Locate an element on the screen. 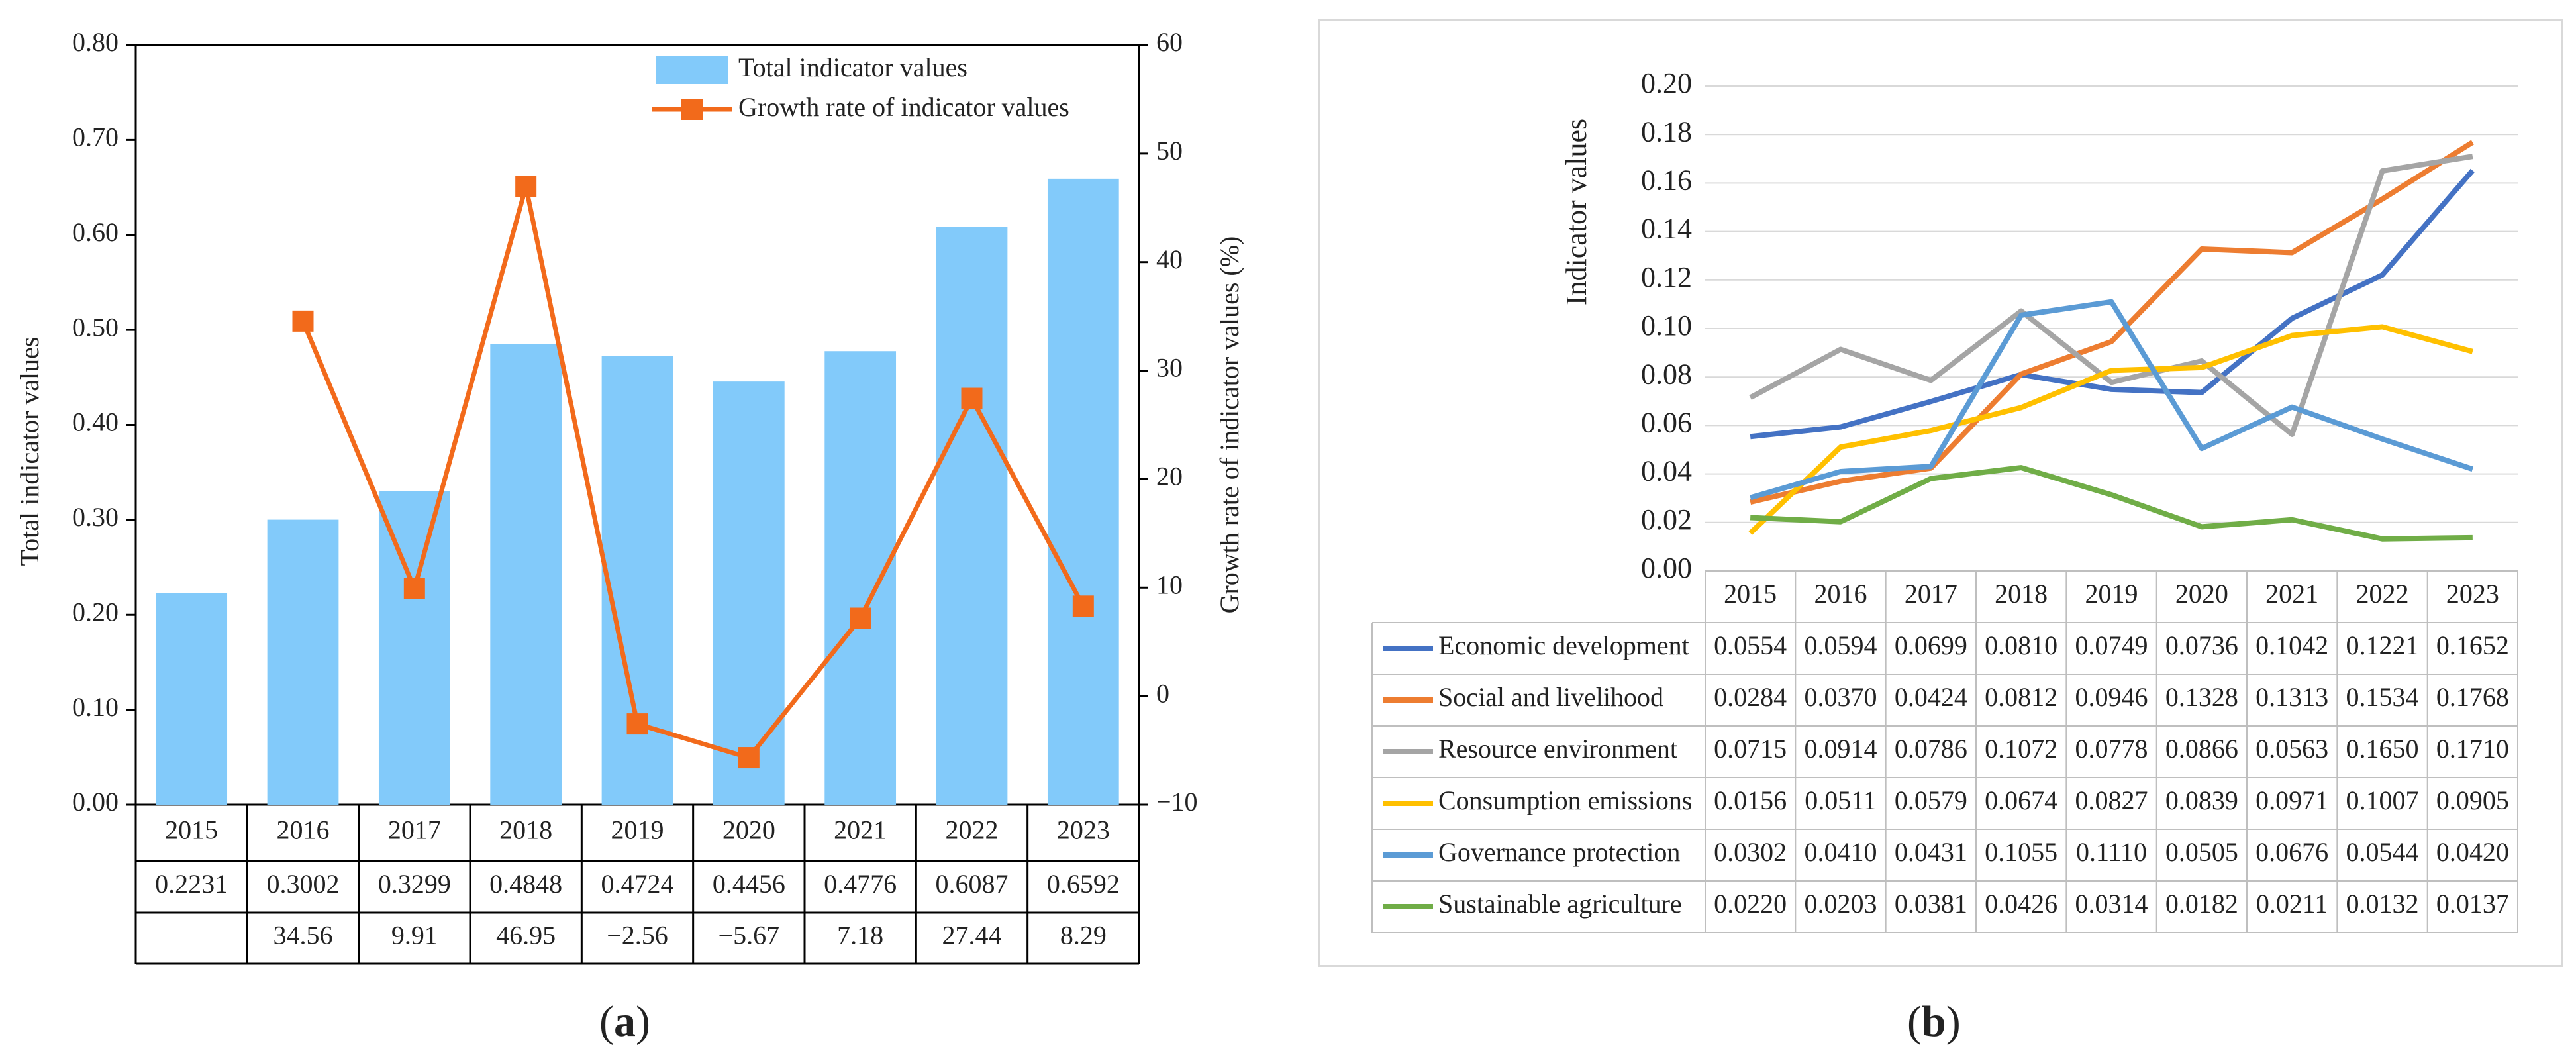 This screenshot has width=2576, height=1063. y-axis-label-b: Indicator values is located at coordinates (1576, 212).